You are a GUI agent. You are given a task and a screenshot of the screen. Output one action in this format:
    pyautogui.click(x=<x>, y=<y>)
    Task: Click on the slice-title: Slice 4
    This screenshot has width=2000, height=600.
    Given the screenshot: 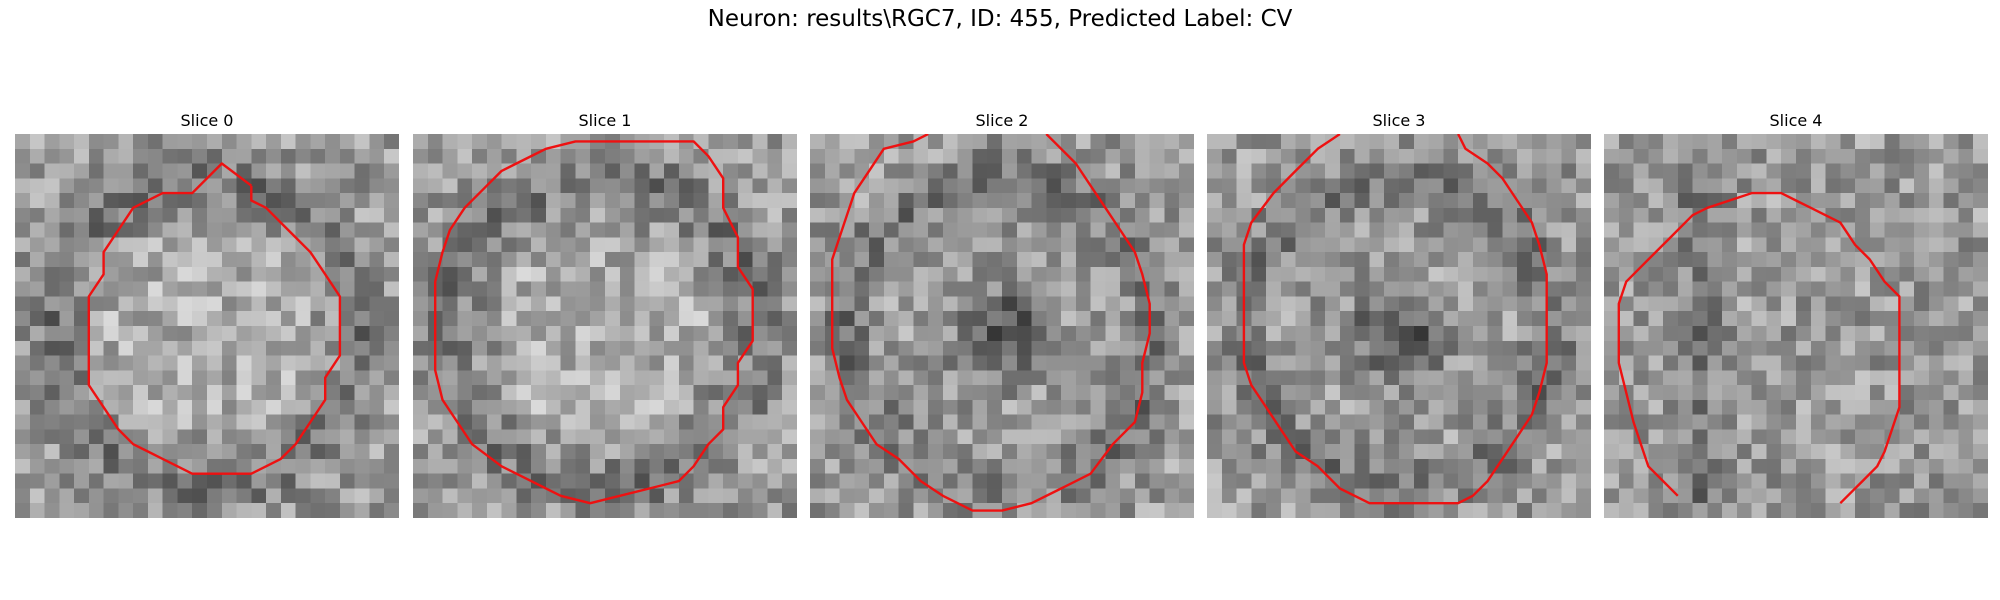 What is the action you would take?
    pyautogui.click(x=1796, y=120)
    